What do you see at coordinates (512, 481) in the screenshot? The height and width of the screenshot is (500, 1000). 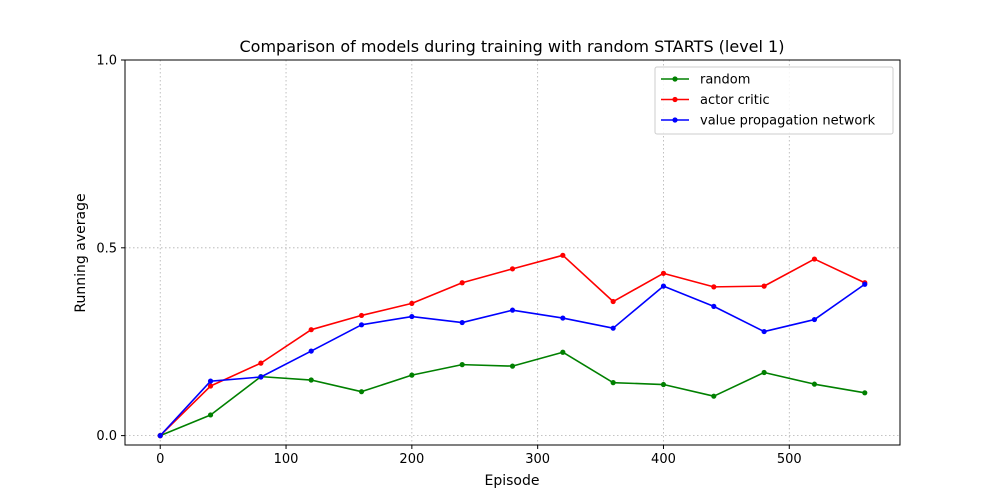 I see `x-axis-label: Episode` at bounding box center [512, 481].